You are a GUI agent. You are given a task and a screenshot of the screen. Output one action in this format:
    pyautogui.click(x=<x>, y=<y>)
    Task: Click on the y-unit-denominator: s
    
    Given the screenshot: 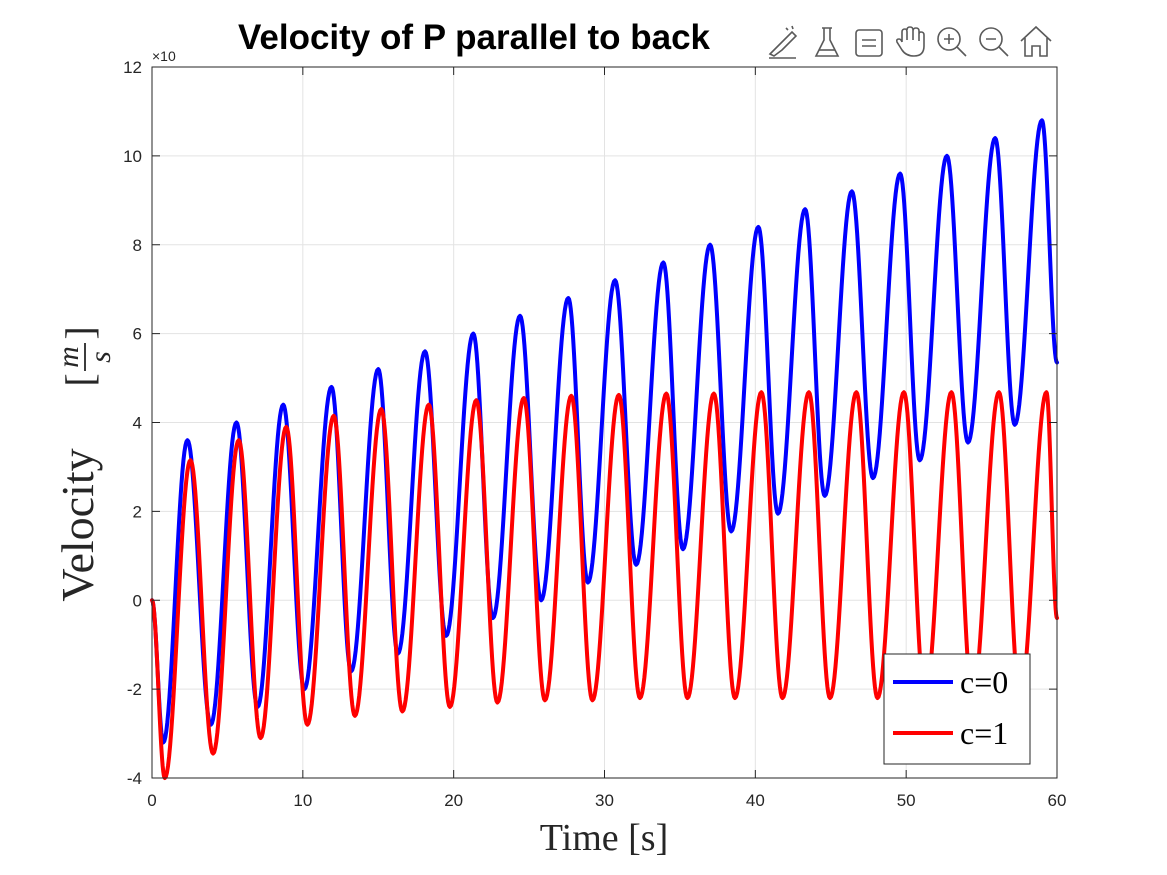 What is the action you would take?
    pyautogui.click(x=100, y=357)
    